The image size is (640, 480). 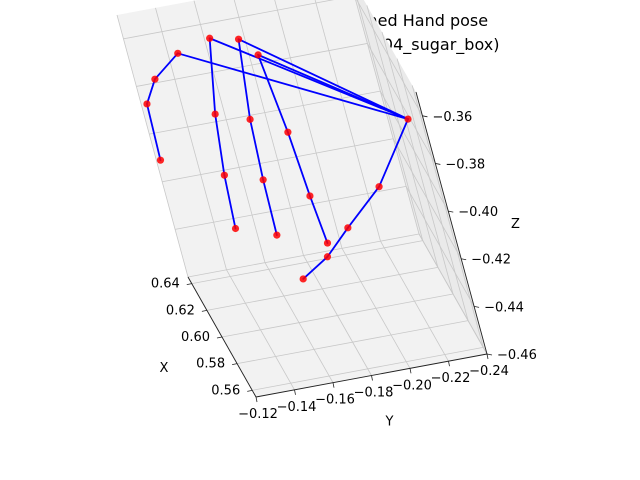 I want to click on z-axis-line, so click(x=451, y=223).